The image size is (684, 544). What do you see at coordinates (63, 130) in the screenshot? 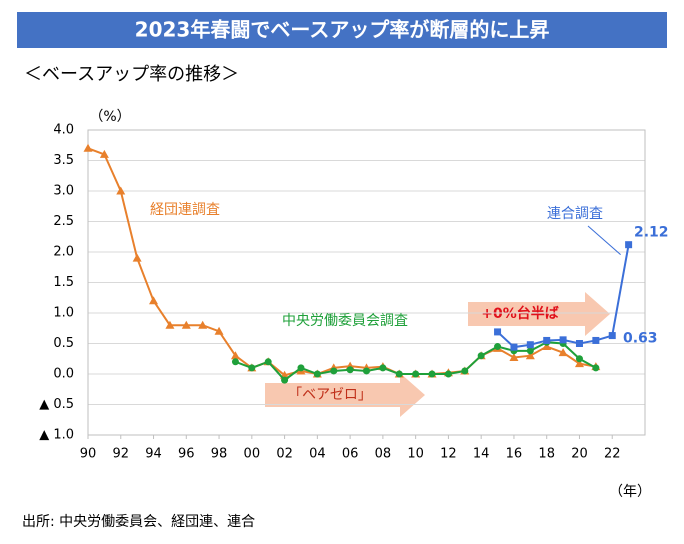
I see `y-tick-label: 4.0` at bounding box center [63, 130].